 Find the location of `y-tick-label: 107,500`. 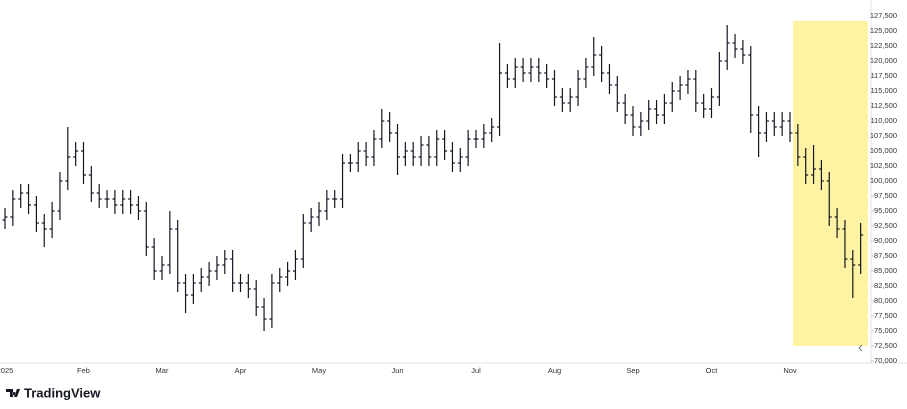

y-tick-label: 107,500 is located at coordinates (883, 135).